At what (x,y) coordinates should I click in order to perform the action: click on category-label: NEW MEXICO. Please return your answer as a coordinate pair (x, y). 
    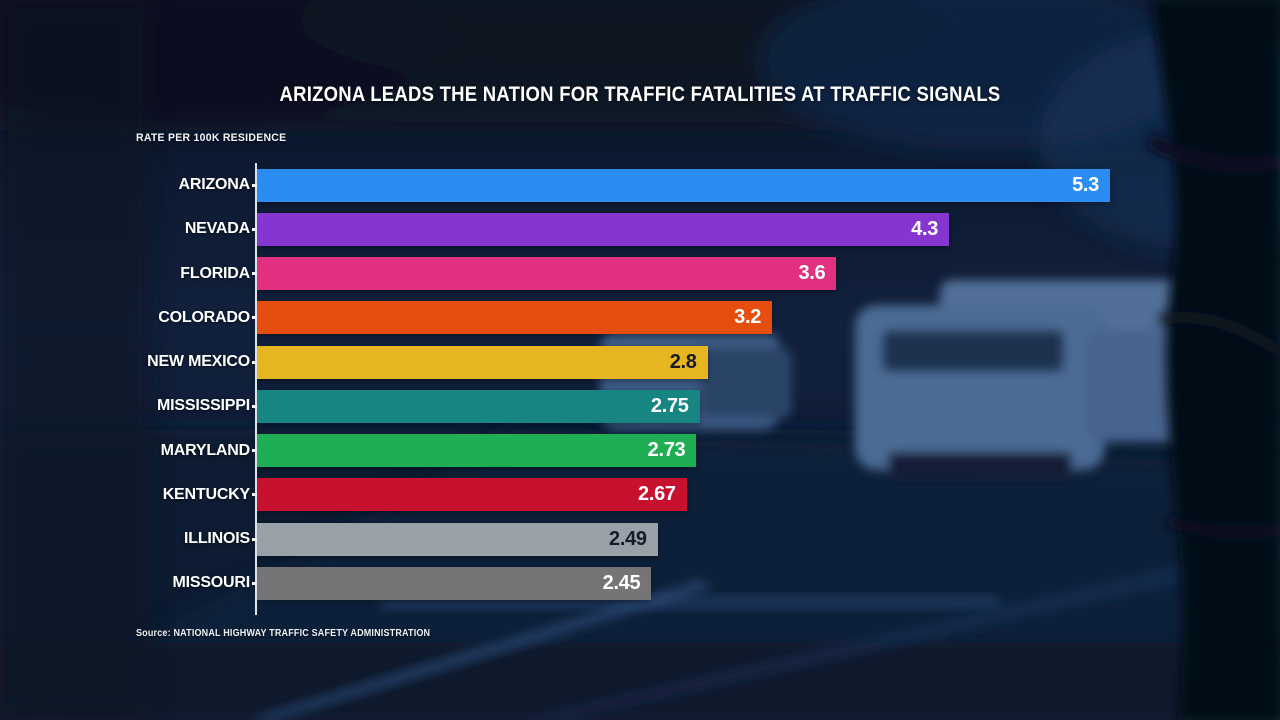
    Looking at the image, I should click on (198, 362).